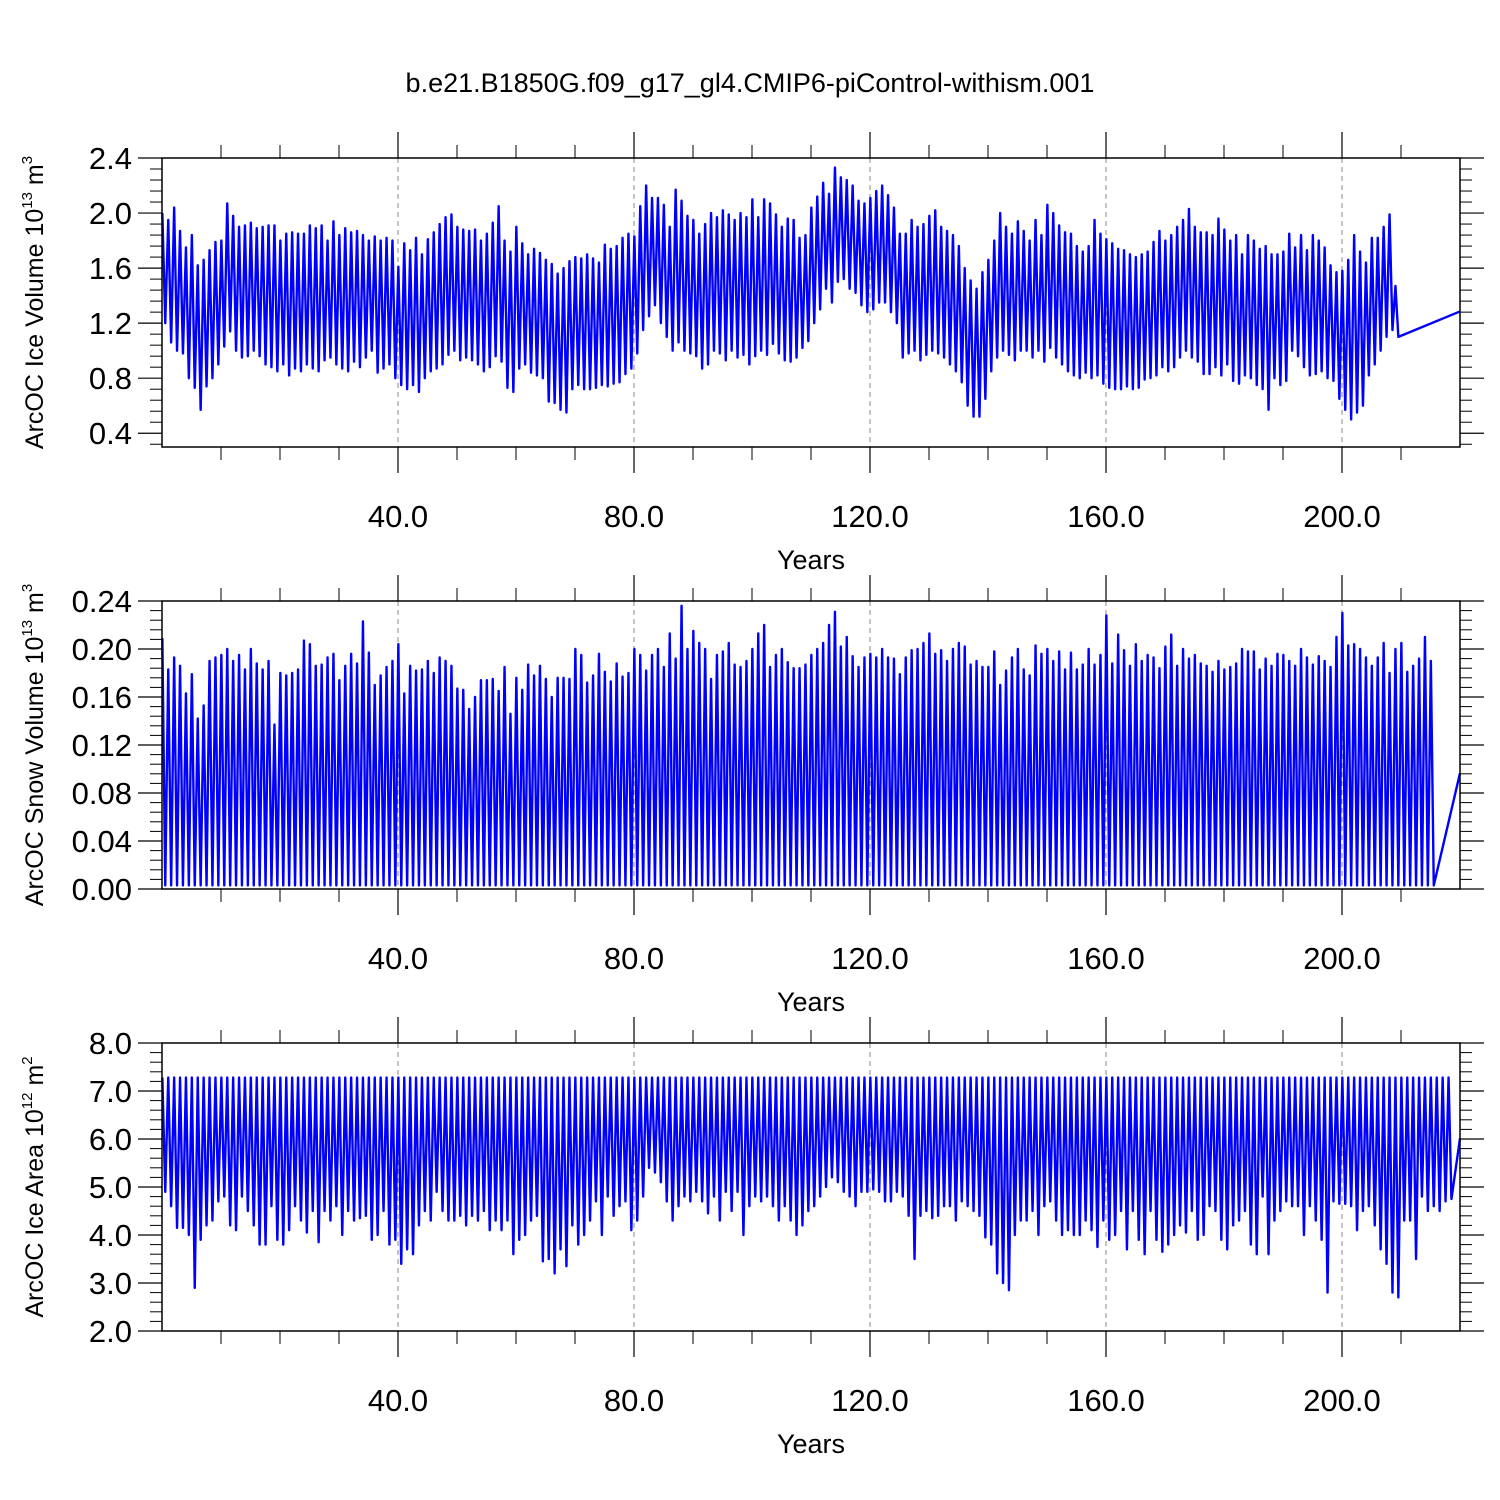  I want to click on y-tick-label: 7.0, so click(110, 1091).